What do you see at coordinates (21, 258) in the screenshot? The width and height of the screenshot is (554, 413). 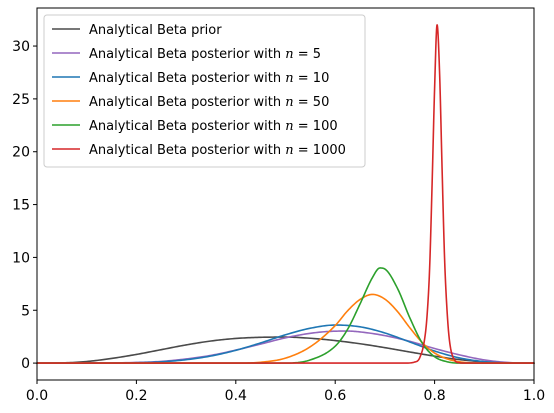 I see `y-tick-label: 10` at bounding box center [21, 258].